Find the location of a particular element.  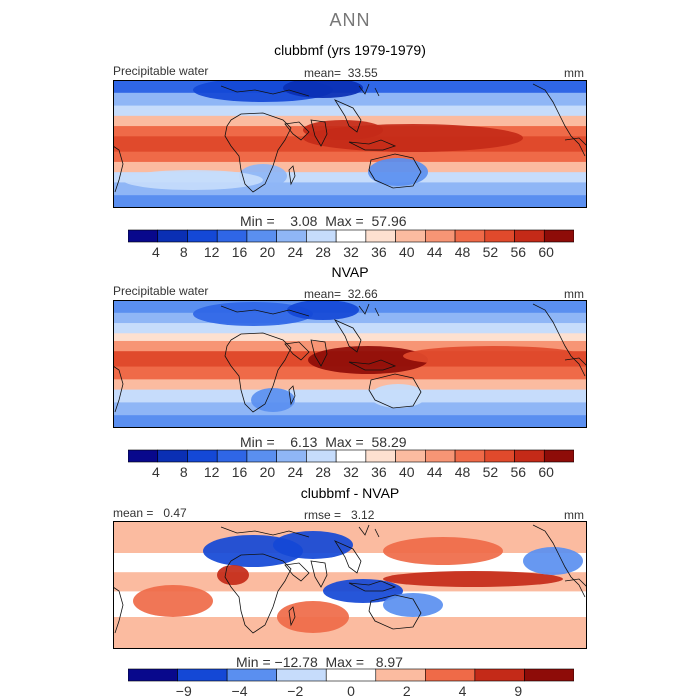

colorbar-1-tick-label: 24 is located at coordinates (295, 252).